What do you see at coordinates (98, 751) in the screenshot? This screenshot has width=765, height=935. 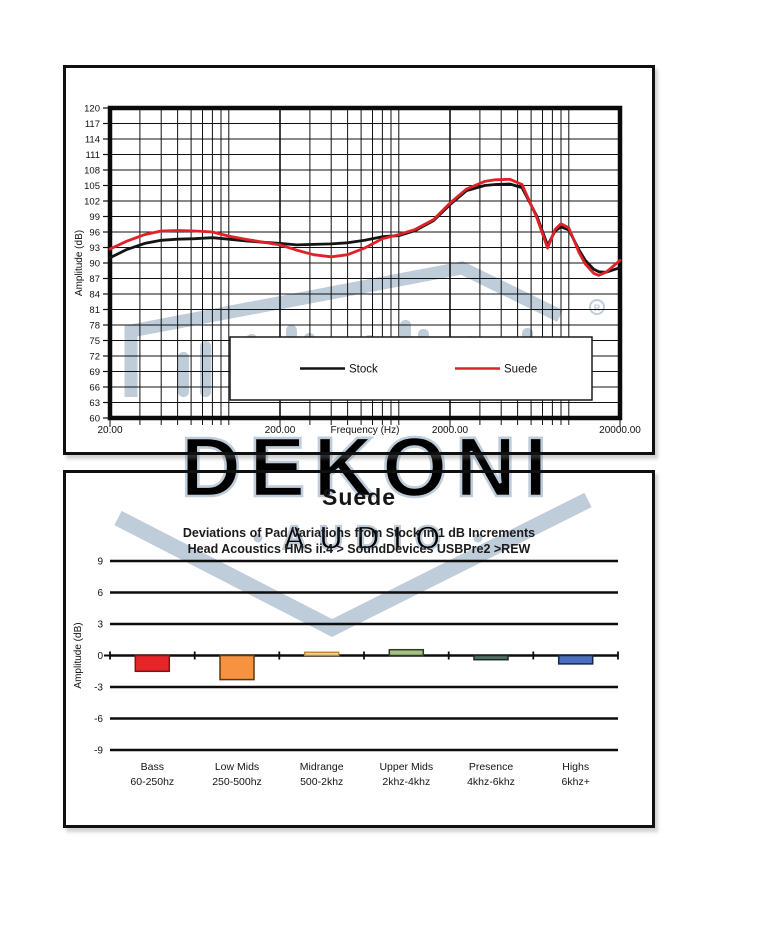 I see `svg-text: -9` at bounding box center [98, 751].